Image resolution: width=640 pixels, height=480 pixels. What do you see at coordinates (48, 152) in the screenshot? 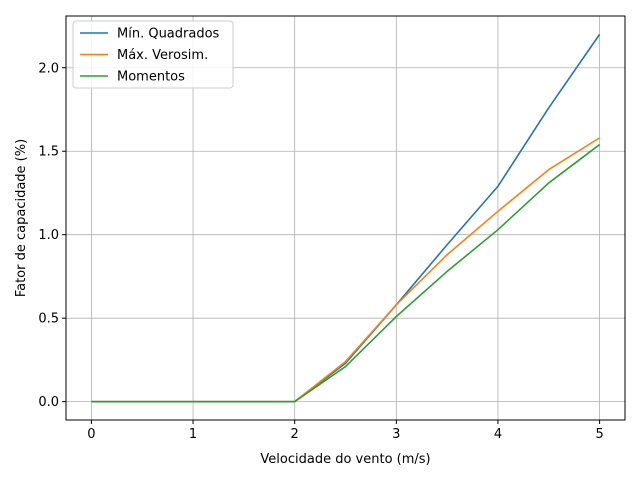
I see `y-tick-label-3: 1.5` at bounding box center [48, 152].